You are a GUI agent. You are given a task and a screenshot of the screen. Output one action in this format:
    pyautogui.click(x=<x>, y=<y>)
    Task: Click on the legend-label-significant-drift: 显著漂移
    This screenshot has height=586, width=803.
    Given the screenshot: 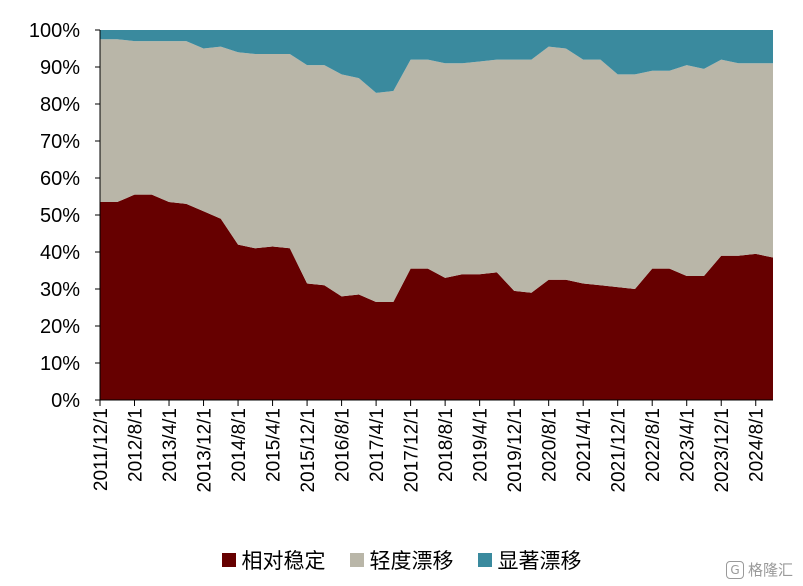 What is the action you would take?
    pyautogui.click(x=539, y=561)
    